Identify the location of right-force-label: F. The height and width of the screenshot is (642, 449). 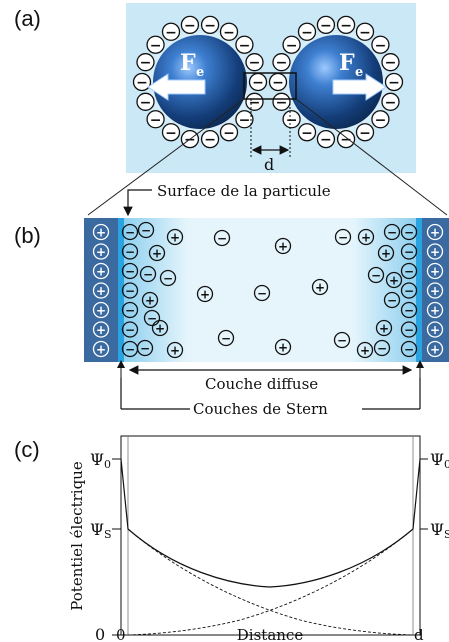
(347, 63).